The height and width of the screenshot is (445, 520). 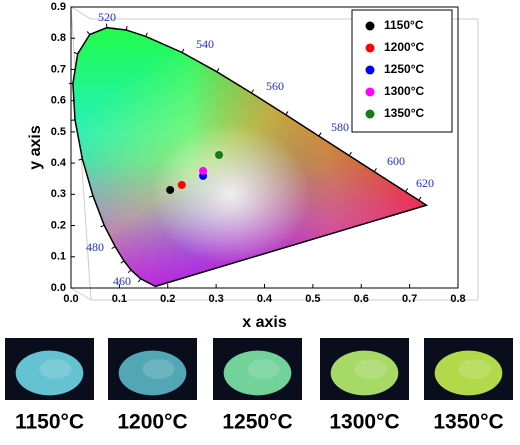 What do you see at coordinates (205, 44) in the screenshot?
I see `wavelength-label: 540` at bounding box center [205, 44].